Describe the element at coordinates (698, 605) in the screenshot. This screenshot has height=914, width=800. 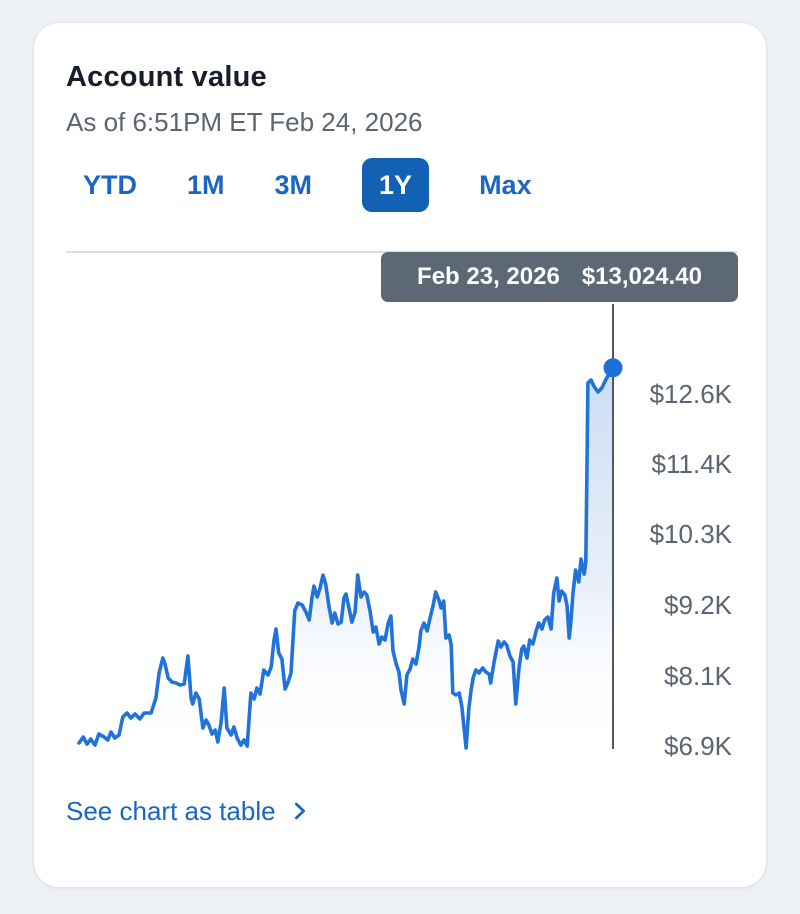
I see `y-axis-label-9-2k: $9.2K` at that location.